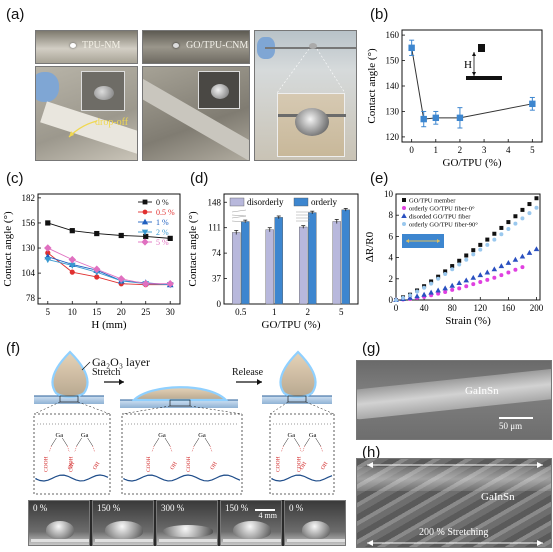 The height and width of the screenshot is (552, 553). What do you see at coordinates (440, 217) in the screenshot?
I see `legend-label: disorded GO/TPU fiber` at bounding box center [440, 217].